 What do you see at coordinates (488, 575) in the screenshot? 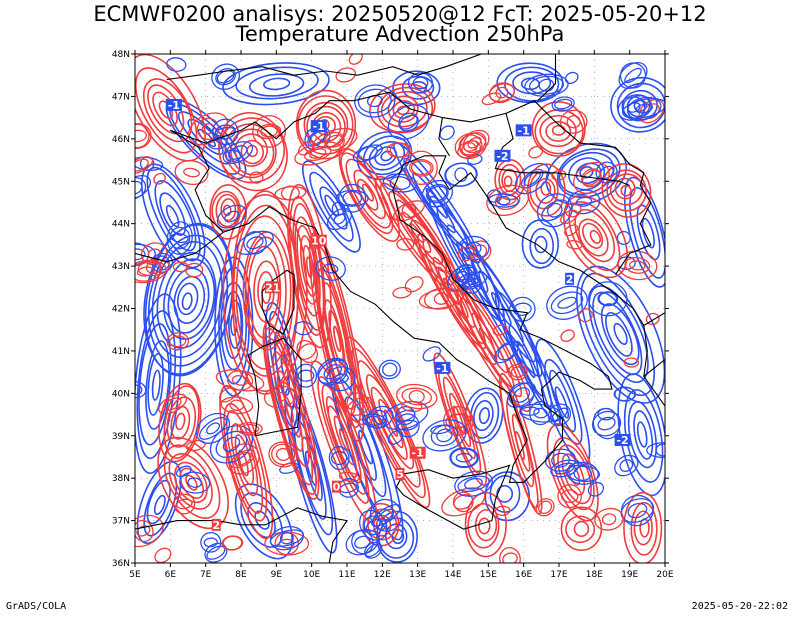
I see `lon-tick-label: 15E` at bounding box center [488, 575].